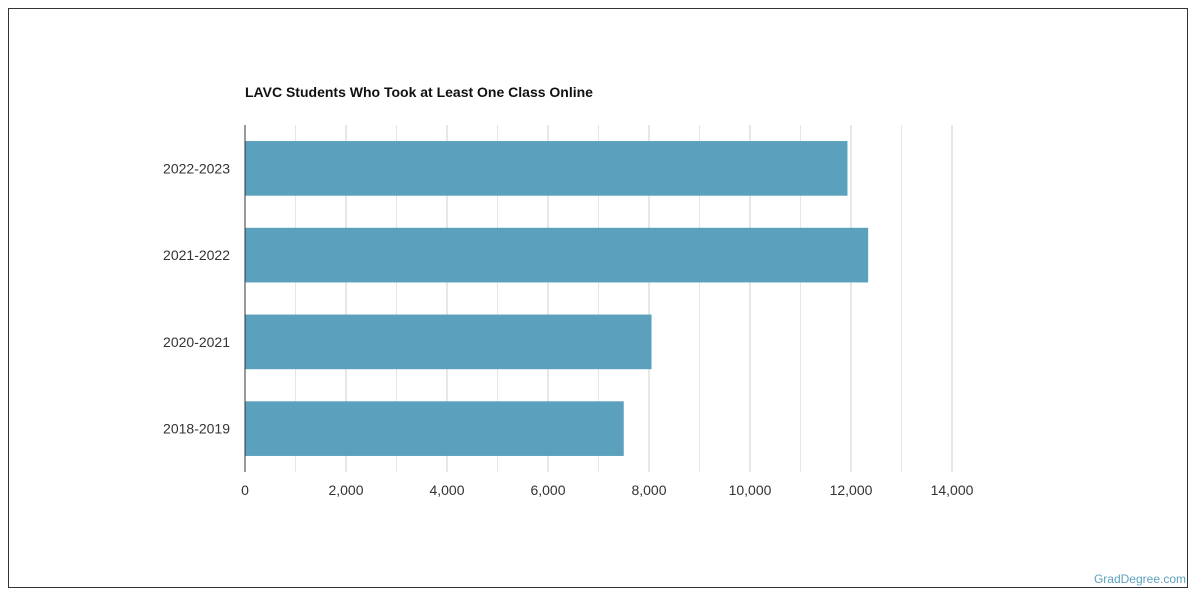 The width and height of the screenshot is (1200, 600). What do you see at coordinates (648, 490) in the screenshot?
I see `x-tick-label: 8,000` at bounding box center [648, 490].